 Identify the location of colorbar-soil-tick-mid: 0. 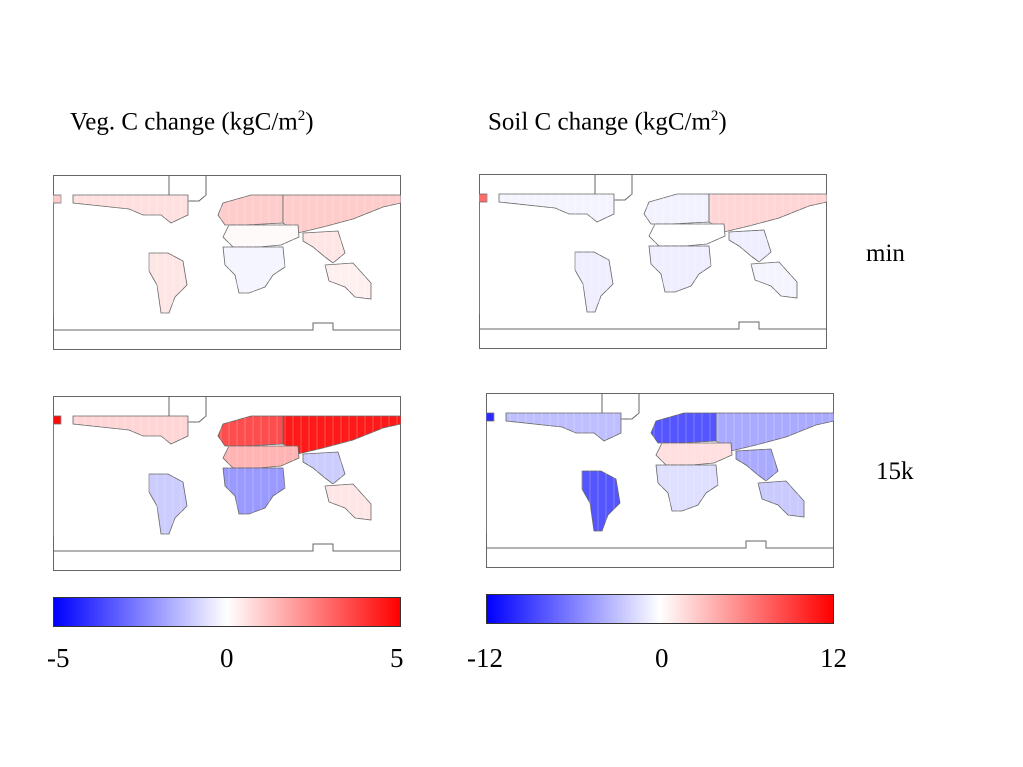
(662, 658).